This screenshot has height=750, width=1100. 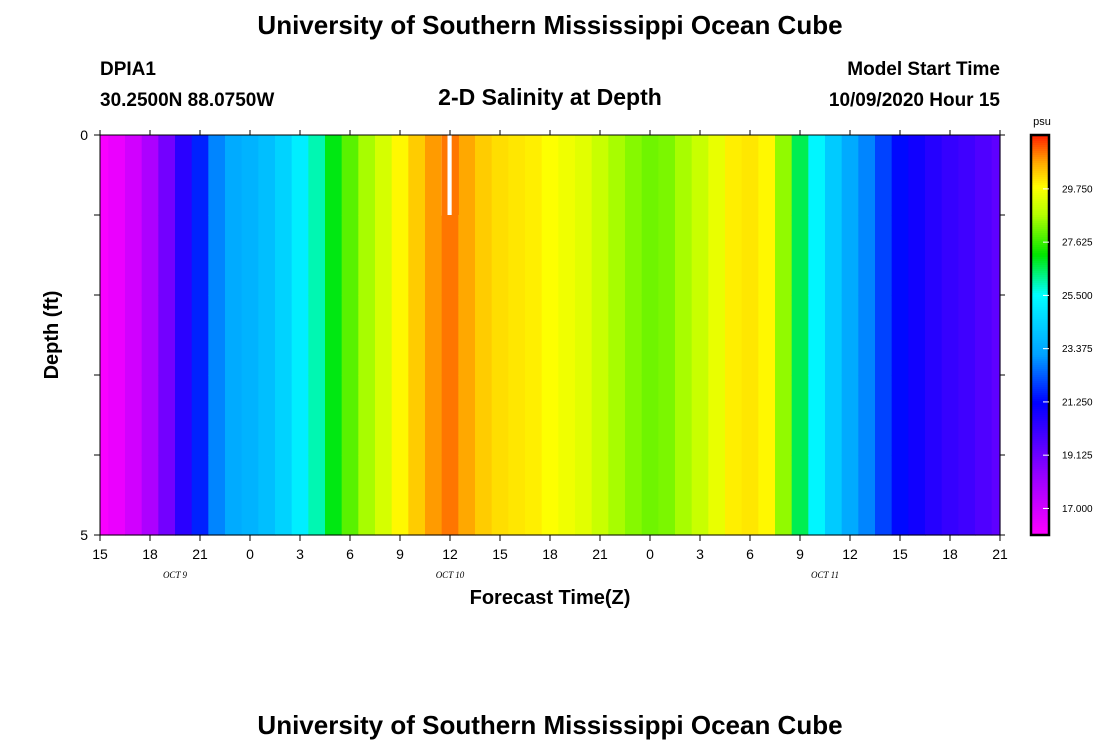 I want to click on x-tick-label: 3, so click(x=300, y=554).